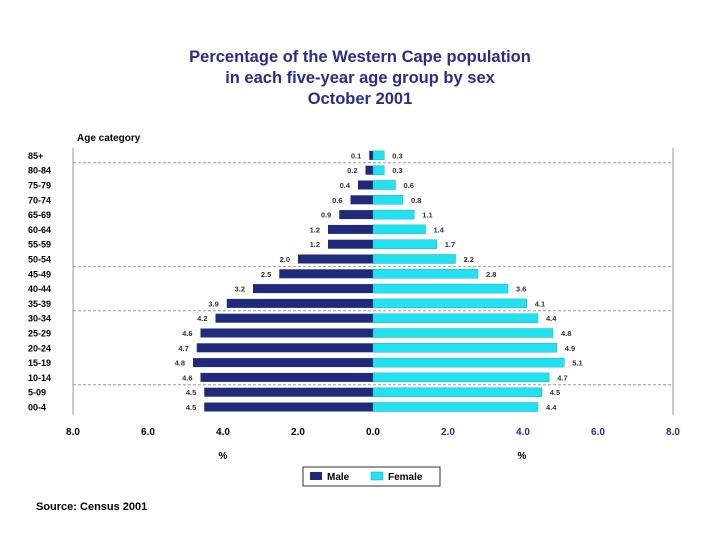  Describe the element at coordinates (223, 456) in the screenshot. I see `unit-label-left: %` at that location.